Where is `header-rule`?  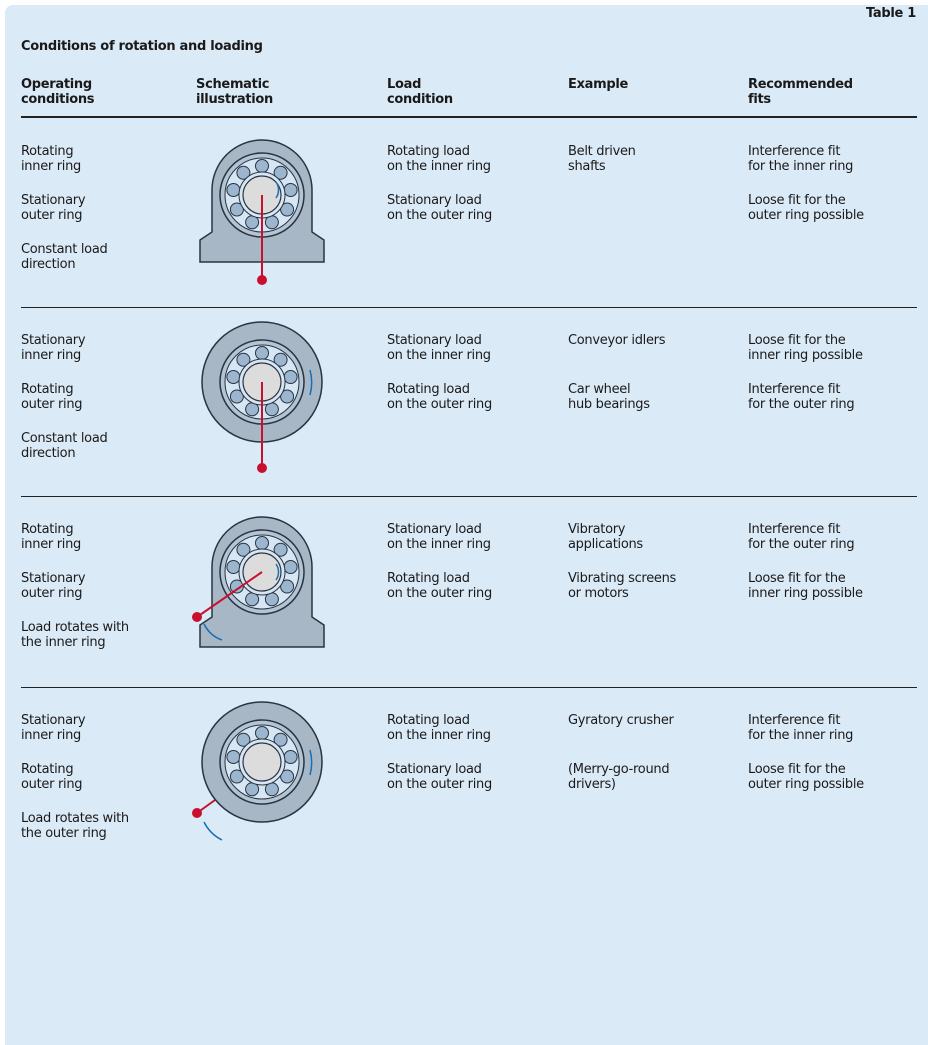
header-rule is located at coordinates (469, 117).